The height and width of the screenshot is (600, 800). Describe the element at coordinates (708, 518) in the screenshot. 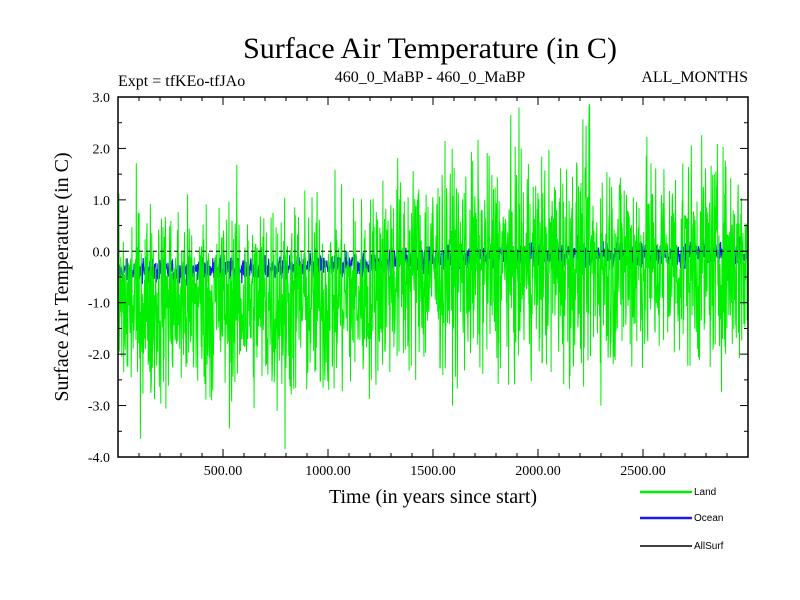

I see `legend-label-land: Ocean` at that location.